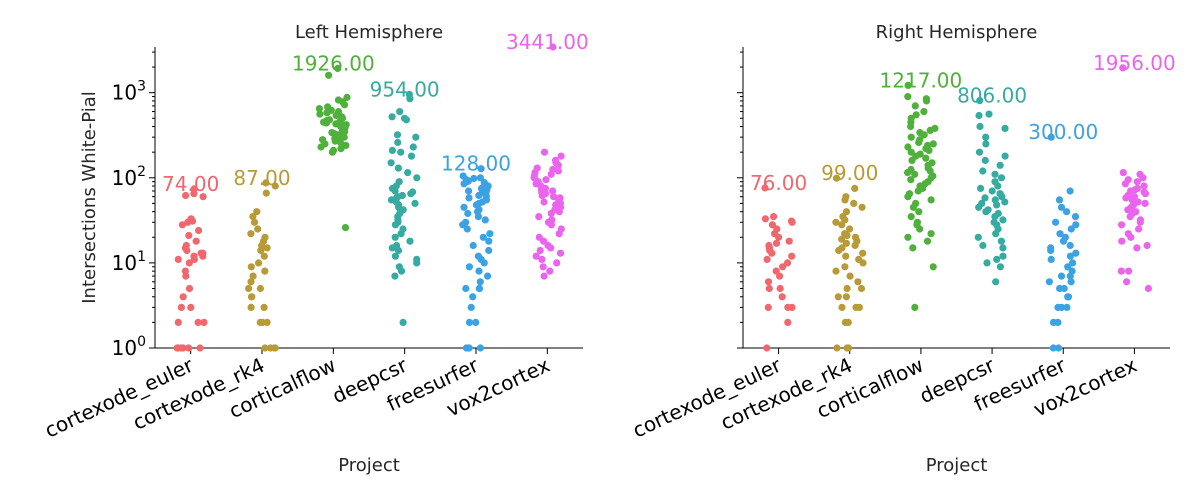 The width and height of the screenshot is (1200, 500). I want to click on y-tick-exponent: 0, so click(141, 342).